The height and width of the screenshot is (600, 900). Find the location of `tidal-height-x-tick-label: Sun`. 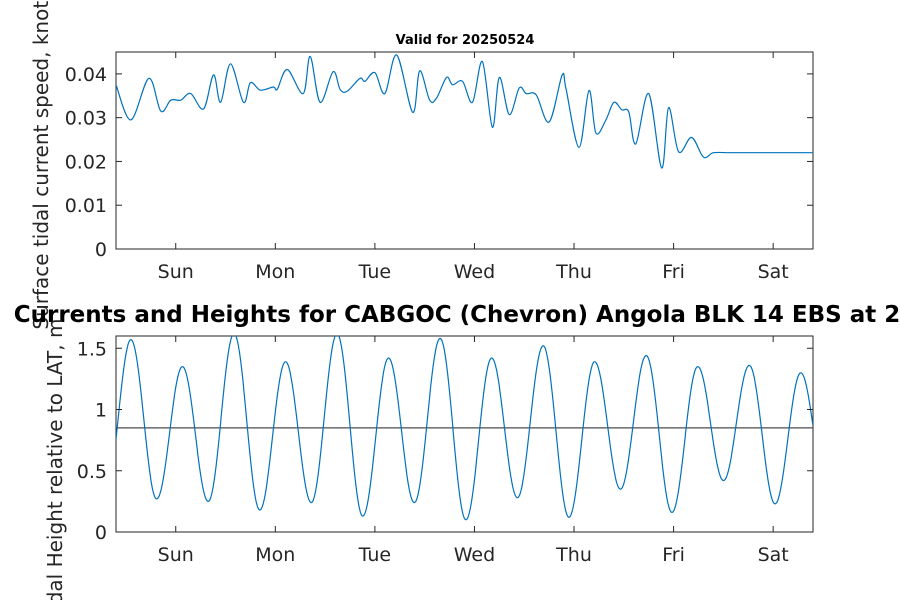

tidal-height-x-tick-label: Sun is located at coordinates (176, 555).